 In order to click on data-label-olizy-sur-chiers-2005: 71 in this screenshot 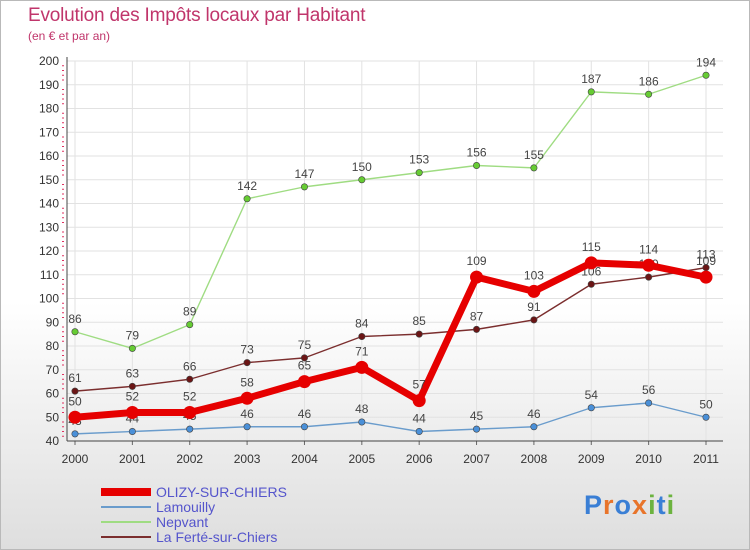, I will do `click(362, 351)`.